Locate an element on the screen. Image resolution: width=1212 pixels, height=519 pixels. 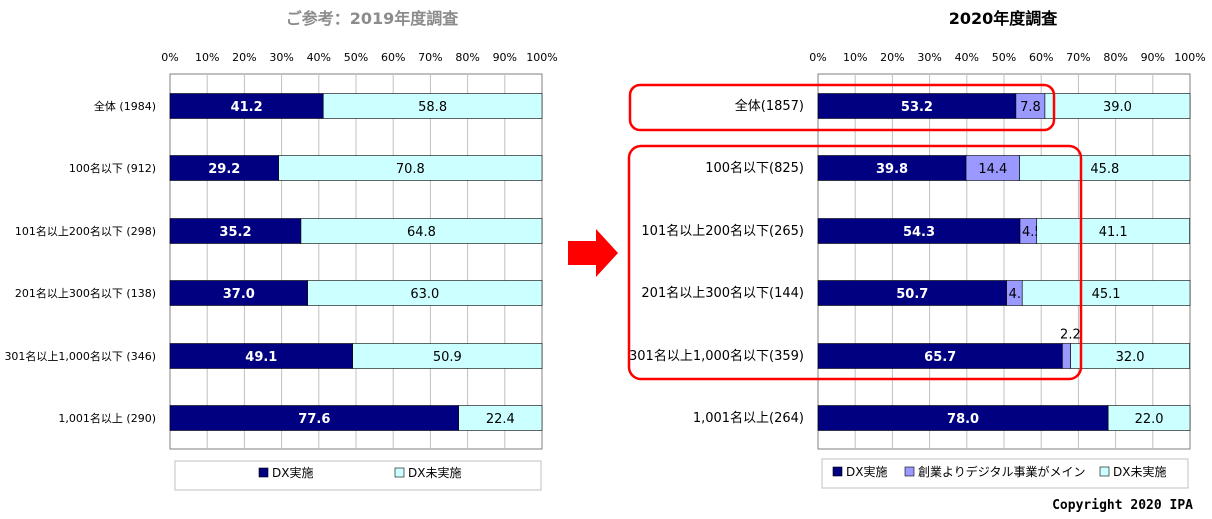
right-arrow-icon is located at coordinates (593, 253).